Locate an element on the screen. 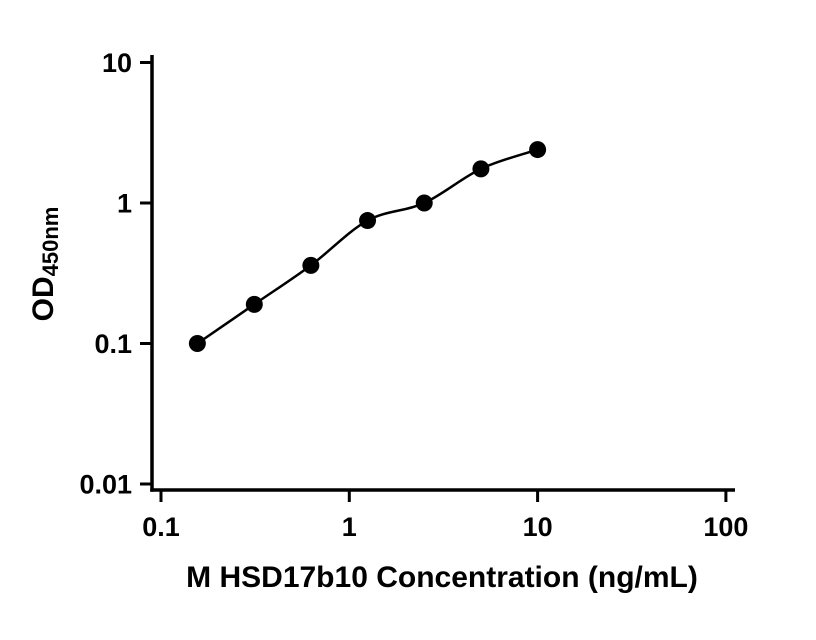 This screenshot has width=816, height=640. y-tick-label: 0.01 is located at coordinates (105, 485).